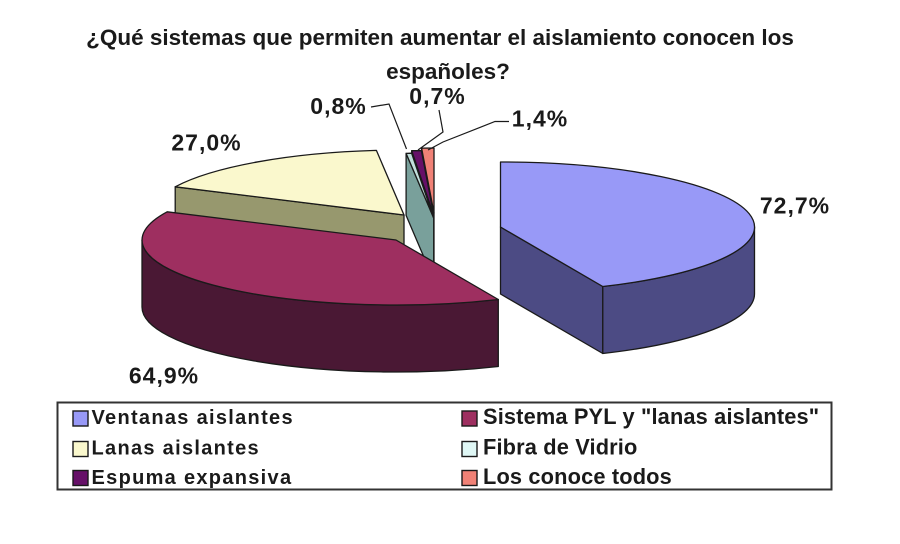 The height and width of the screenshot is (544, 900). What do you see at coordinates (193, 418) in the screenshot?
I see `svg-text: Ventanas aislantes` at bounding box center [193, 418].